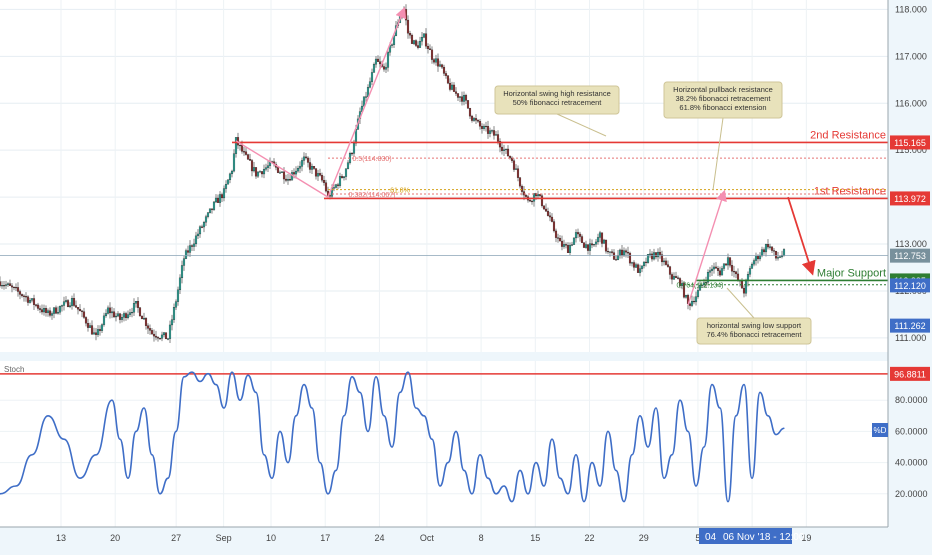 The height and width of the screenshot is (555, 932). What do you see at coordinates (911, 244) in the screenshot?
I see `price-tick-label: 113.000` at bounding box center [911, 244].